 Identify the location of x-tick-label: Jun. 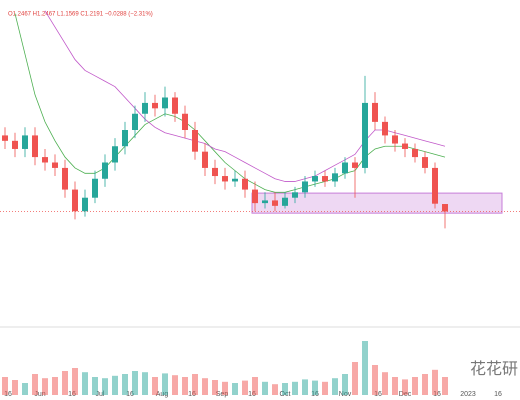
(39, 394).